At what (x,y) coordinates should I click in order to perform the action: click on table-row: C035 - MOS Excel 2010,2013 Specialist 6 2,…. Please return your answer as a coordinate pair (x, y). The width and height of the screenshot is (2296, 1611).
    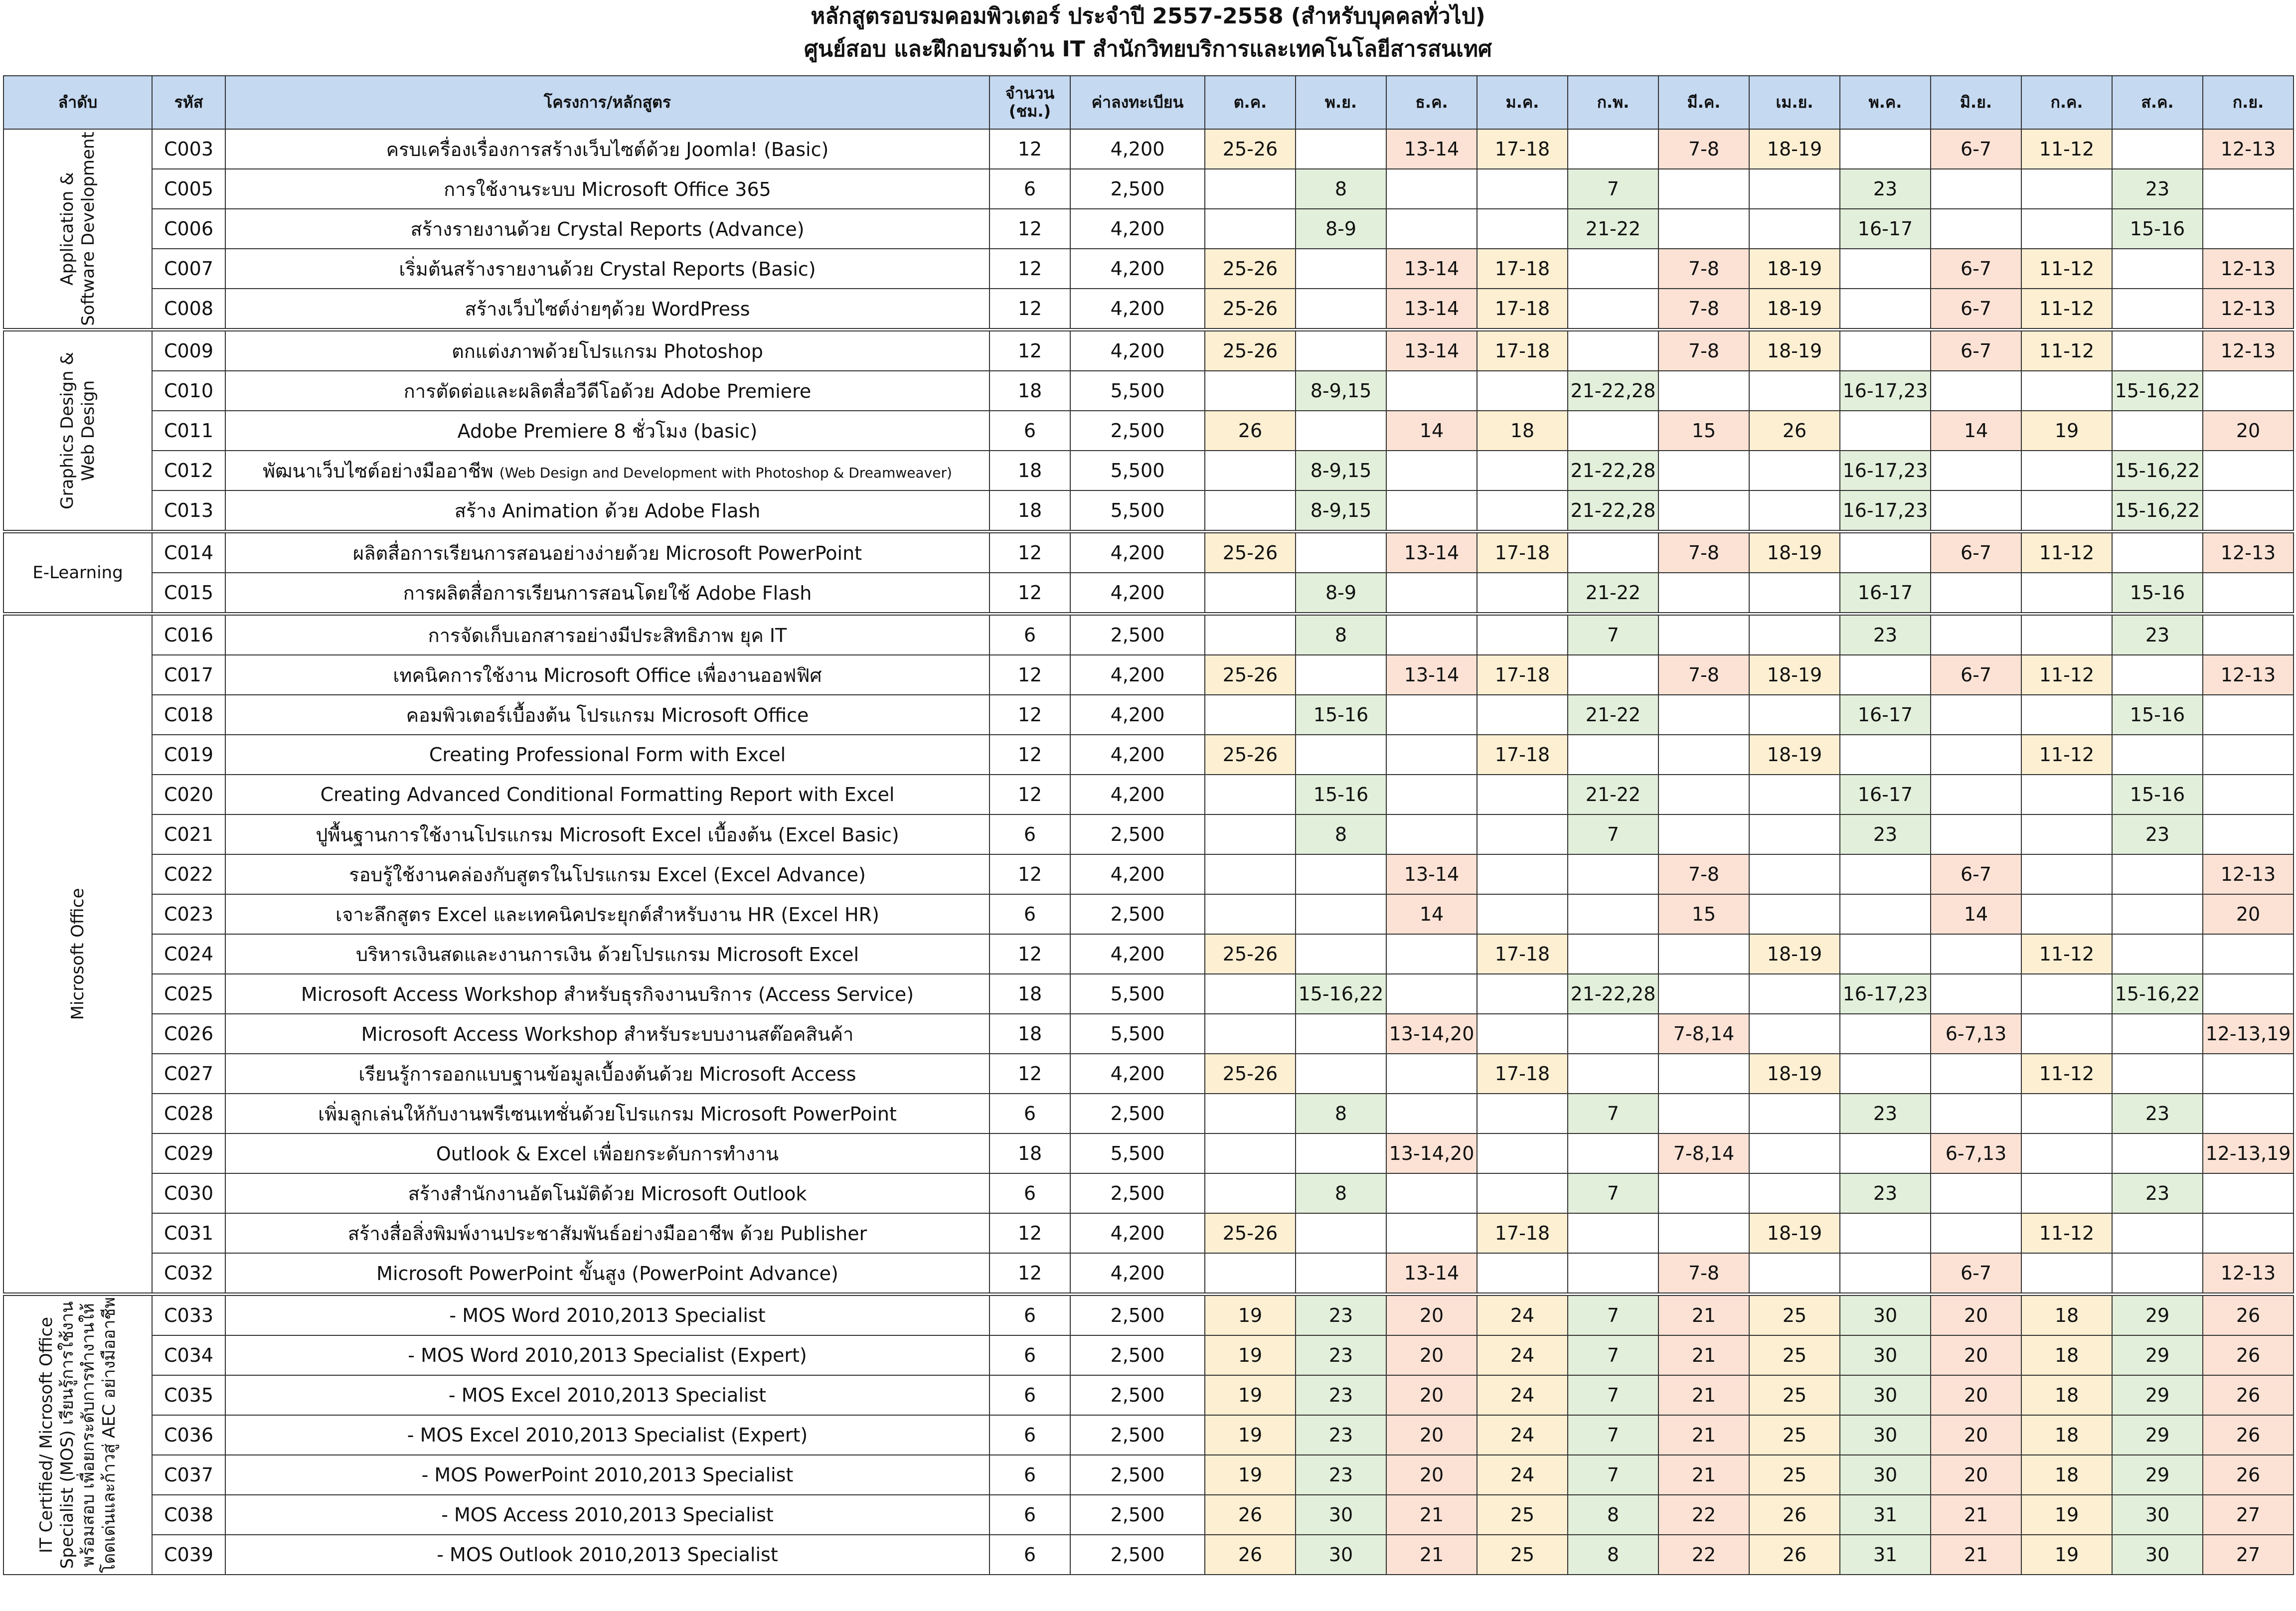
    Looking at the image, I should click on (1148, 1395).